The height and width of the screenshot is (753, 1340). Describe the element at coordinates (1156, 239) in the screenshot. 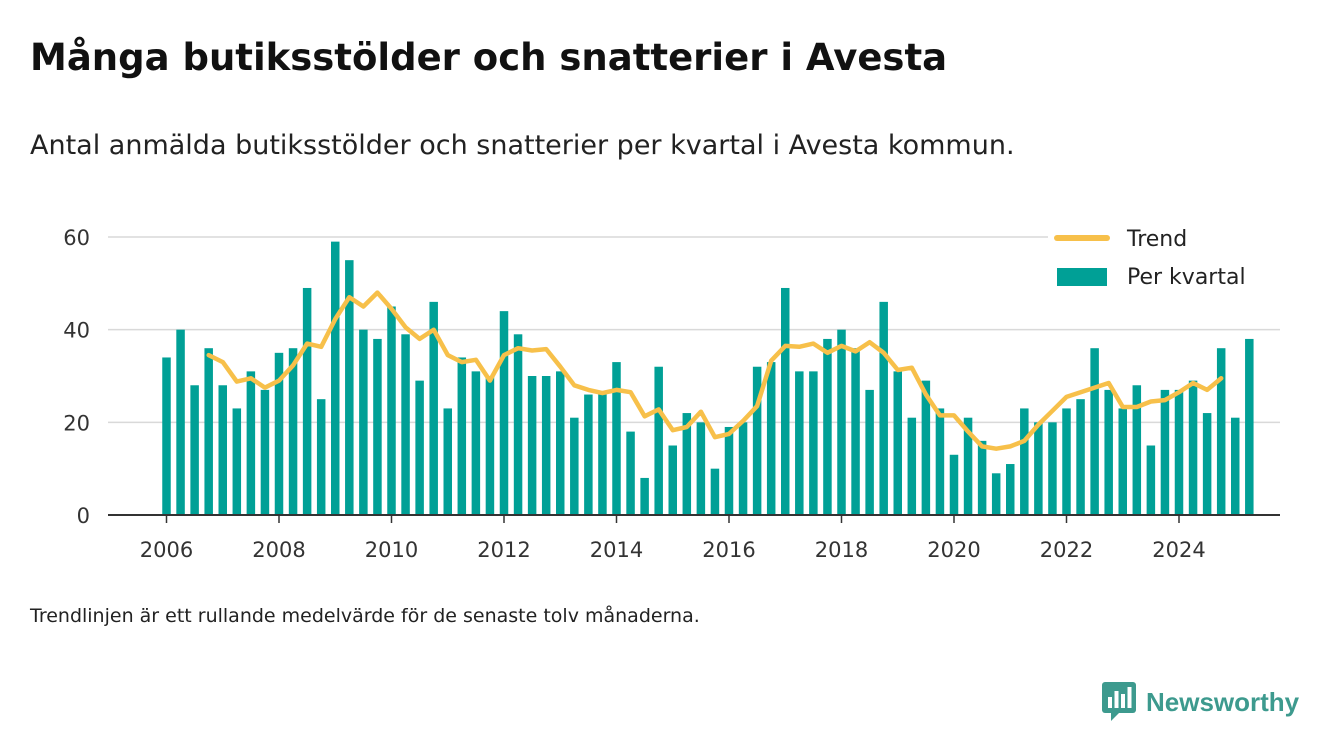

I see `legend-trend-label: Trend` at that location.